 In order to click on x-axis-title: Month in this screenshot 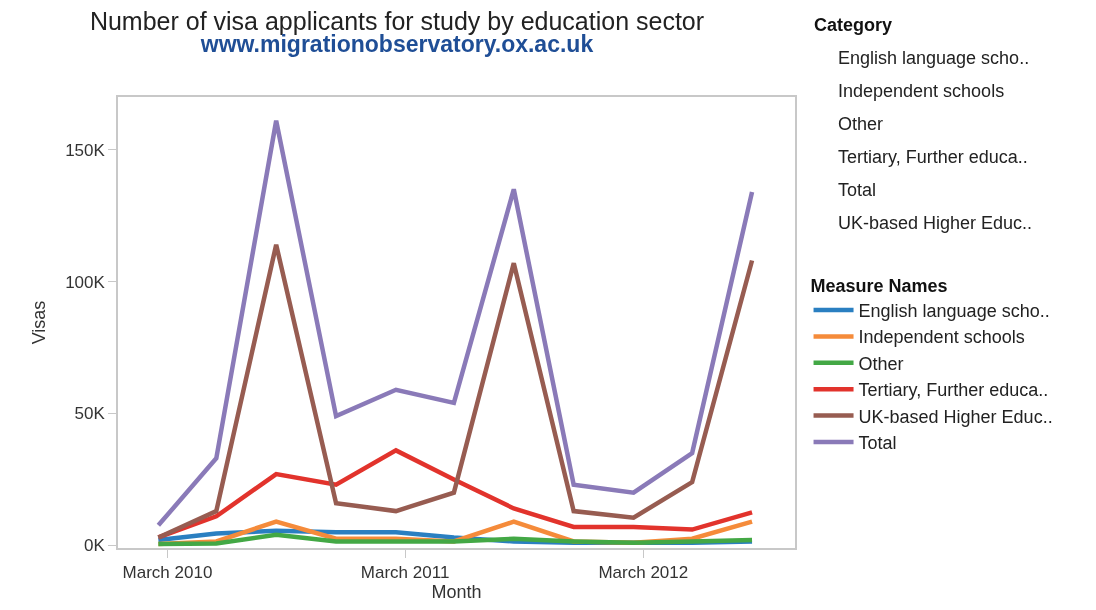, I will do `click(456, 592)`.